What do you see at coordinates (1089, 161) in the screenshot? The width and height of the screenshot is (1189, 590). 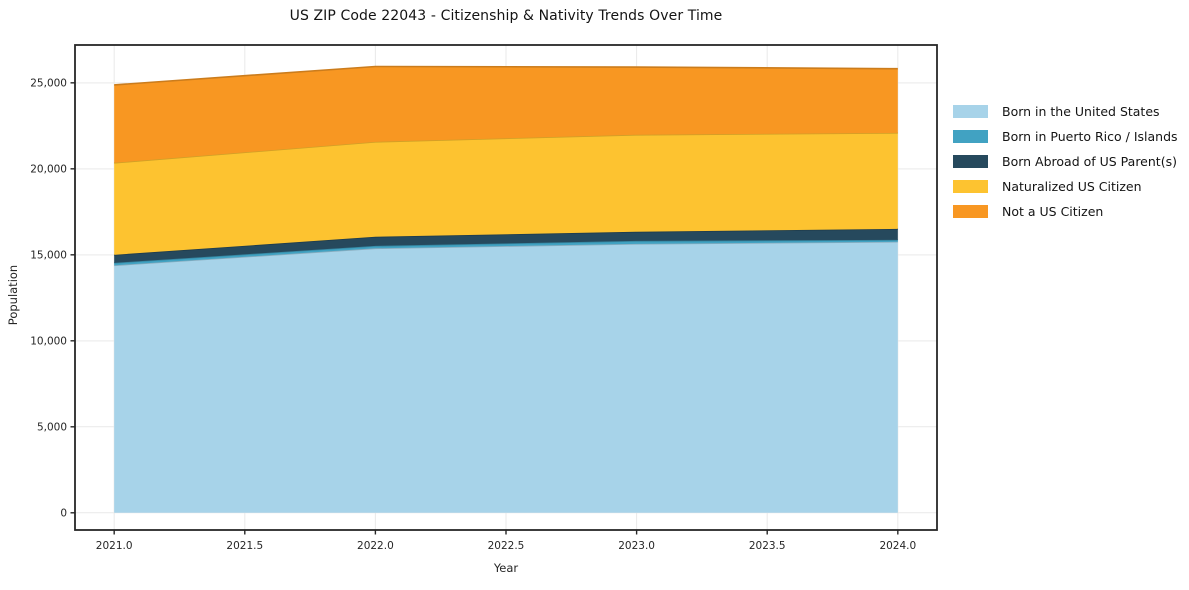 I see `legend-label: Born Abroad of US Parent(s)` at bounding box center [1089, 161].